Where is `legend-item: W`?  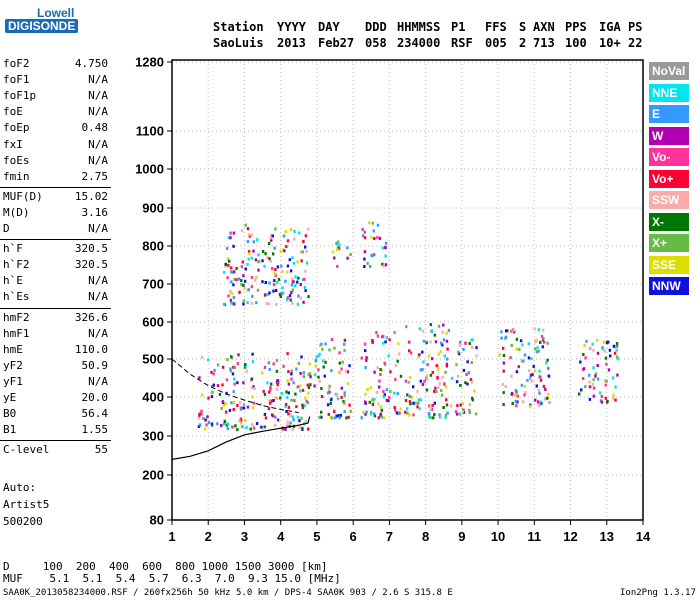
legend-item: W is located at coordinates (669, 135).